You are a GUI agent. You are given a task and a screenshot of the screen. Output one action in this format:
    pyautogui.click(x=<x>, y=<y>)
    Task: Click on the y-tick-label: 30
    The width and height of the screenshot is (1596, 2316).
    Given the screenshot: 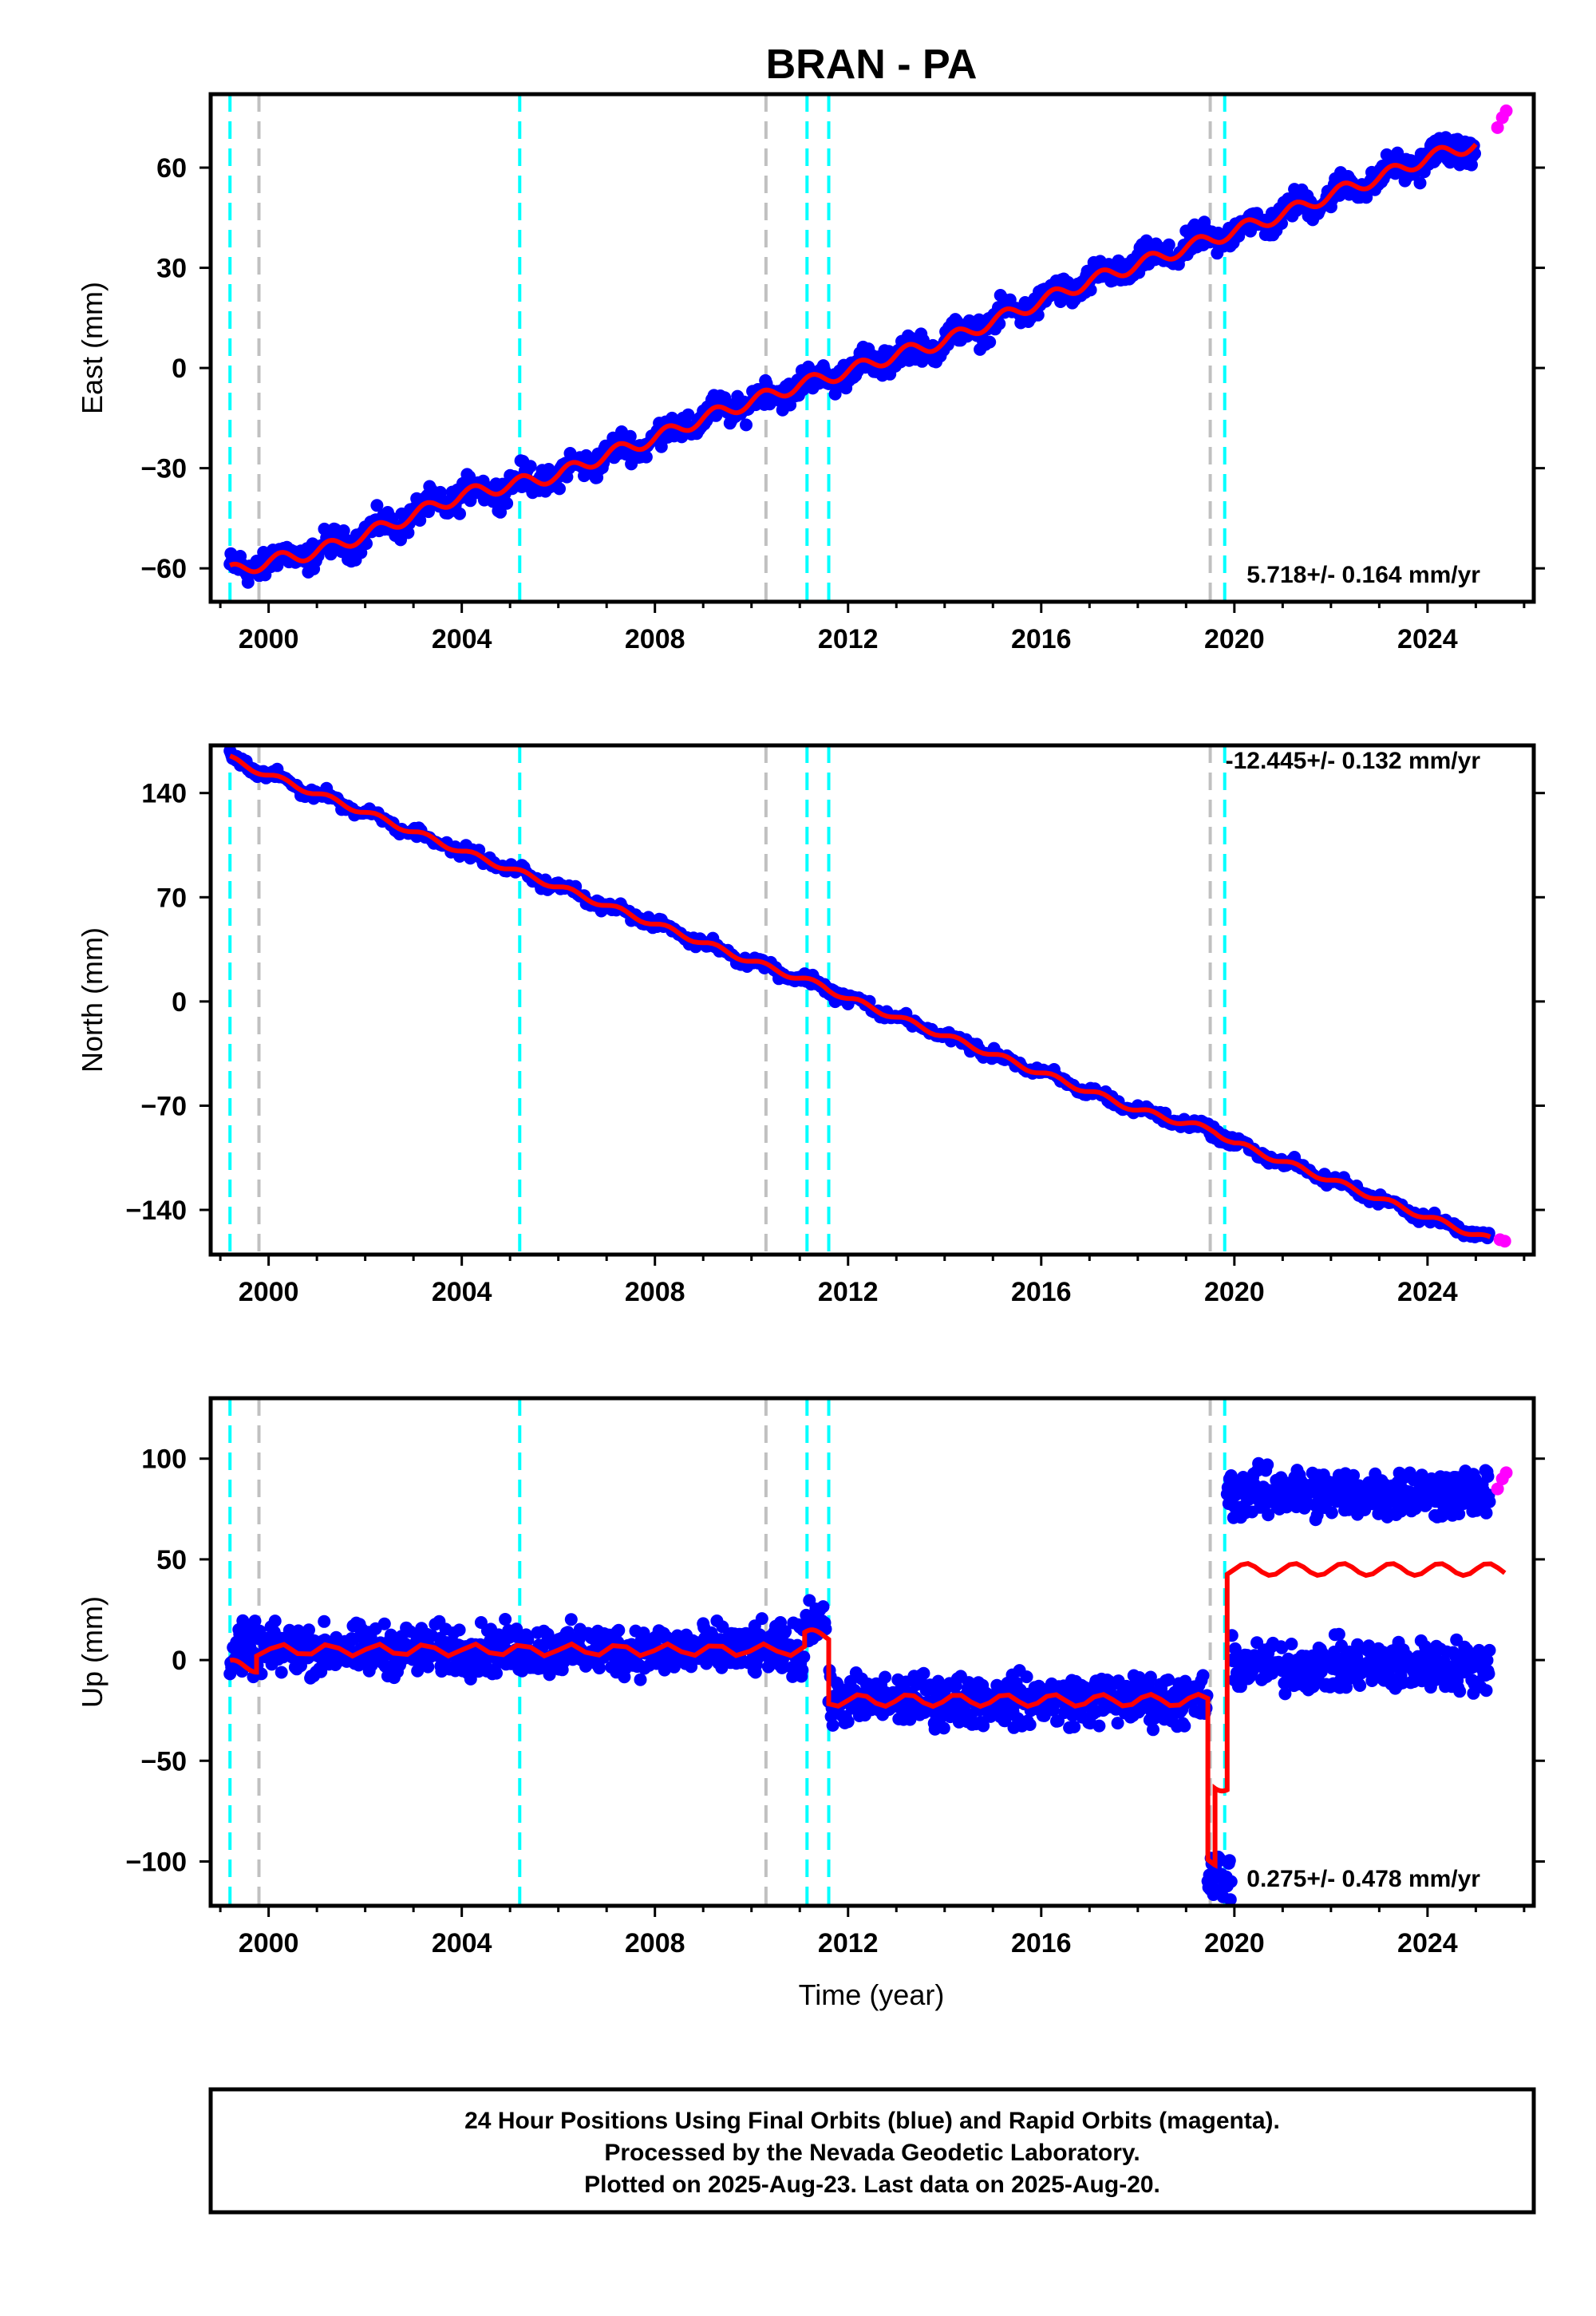 What is the action you would take?
    pyautogui.click(x=171, y=269)
    